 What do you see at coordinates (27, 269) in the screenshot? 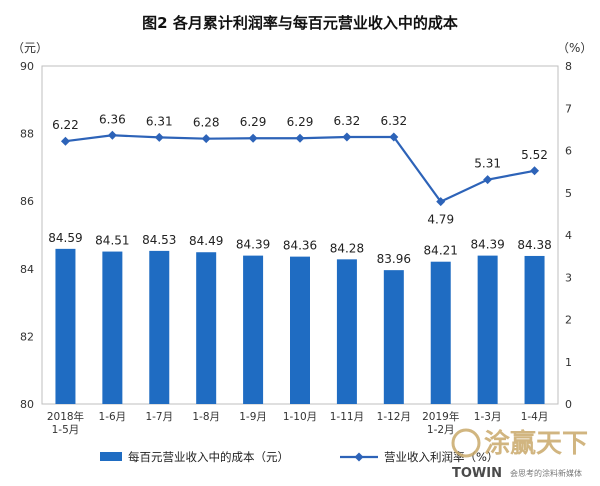
I see `left-tick-label: 84` at bounding box center [27, 269].